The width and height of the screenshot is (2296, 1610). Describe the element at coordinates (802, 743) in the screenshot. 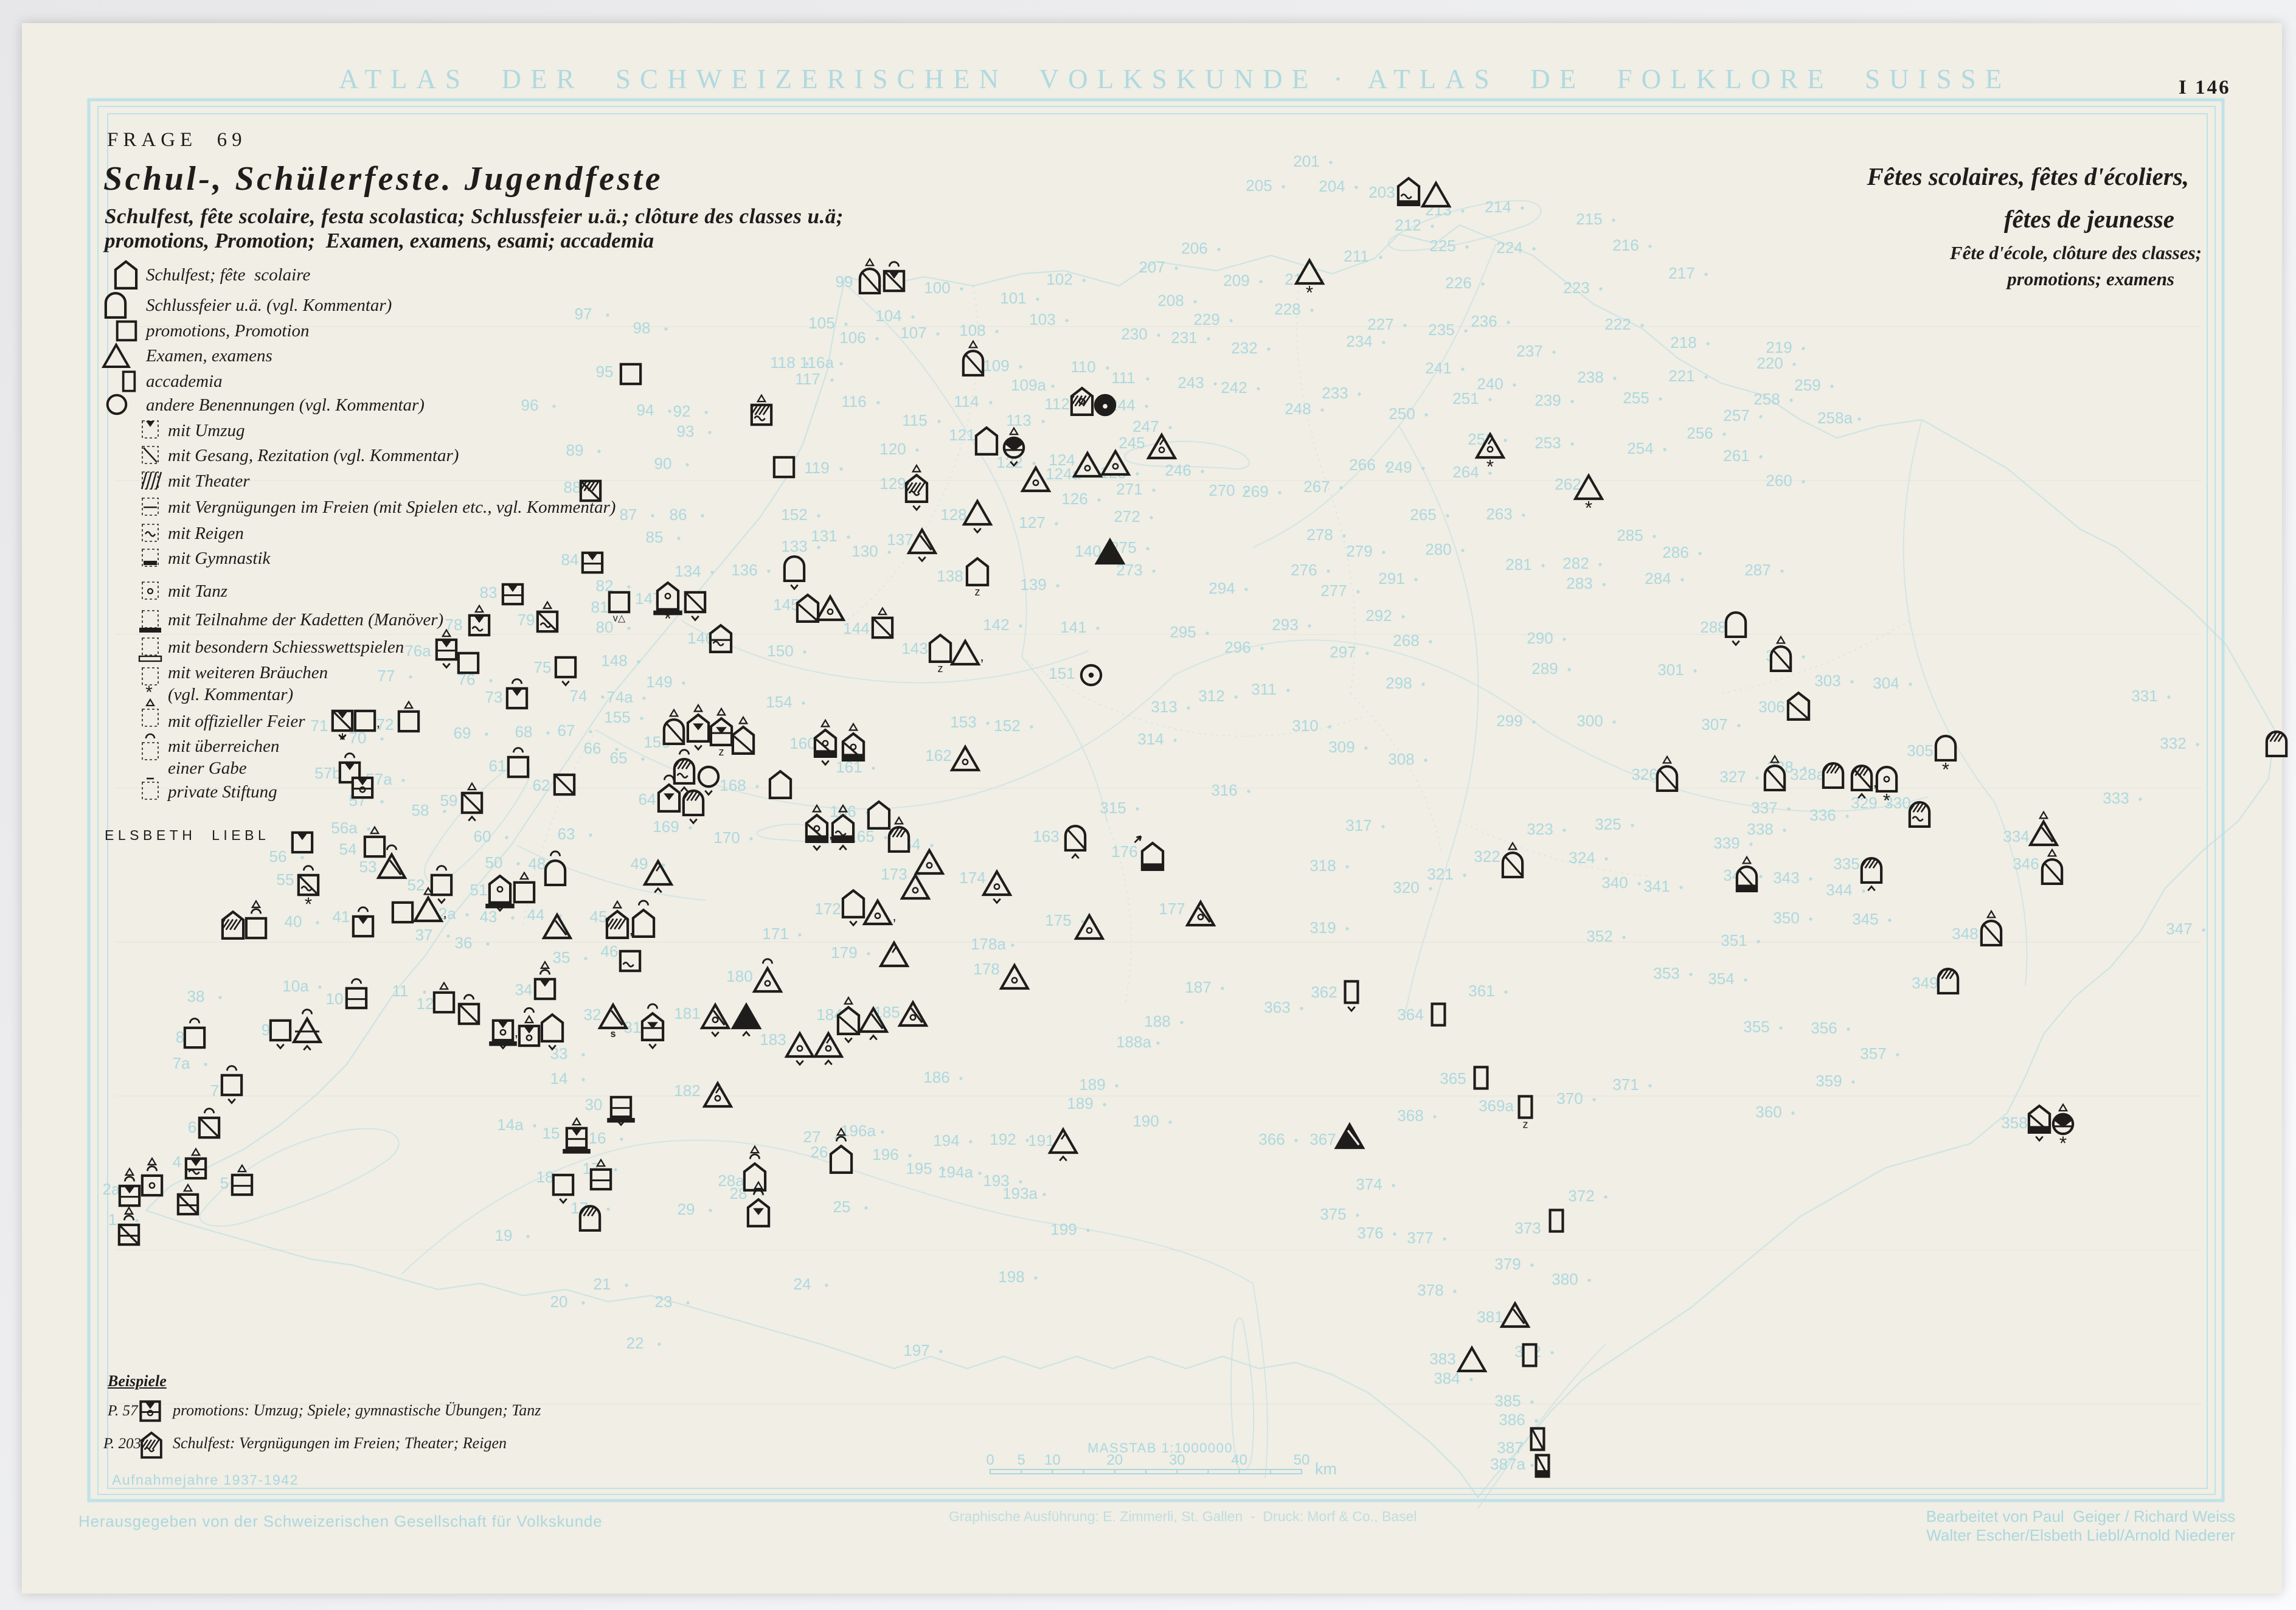

I see `svg-text: 160` at that location.